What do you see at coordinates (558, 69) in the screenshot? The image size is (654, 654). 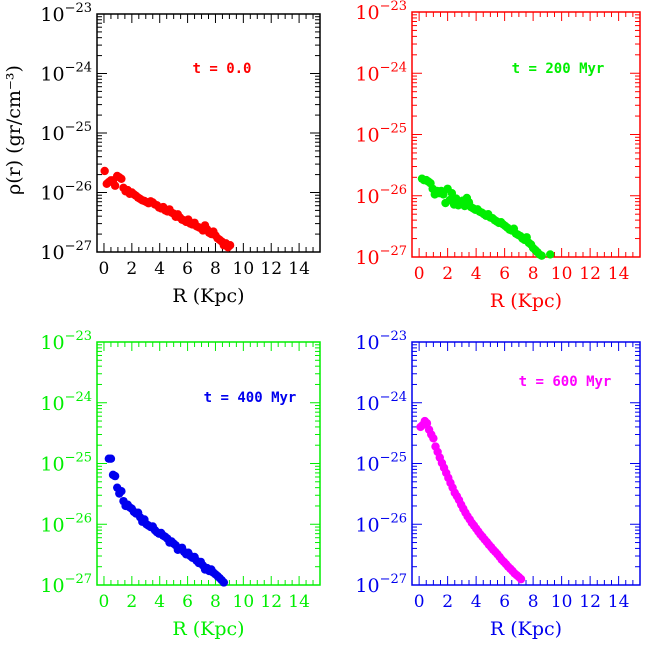 I see `time-annotation: t = 200 Myr` at bounding box center [558, 69].